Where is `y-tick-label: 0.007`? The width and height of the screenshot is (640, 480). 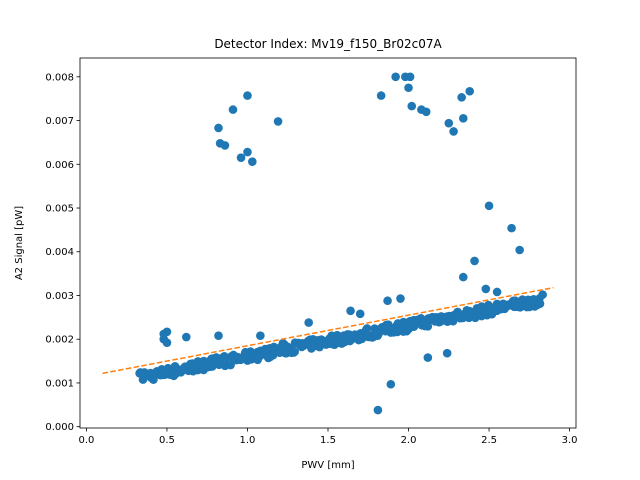
y-tick-label: 0.007 is located at coordinates (59, 121).